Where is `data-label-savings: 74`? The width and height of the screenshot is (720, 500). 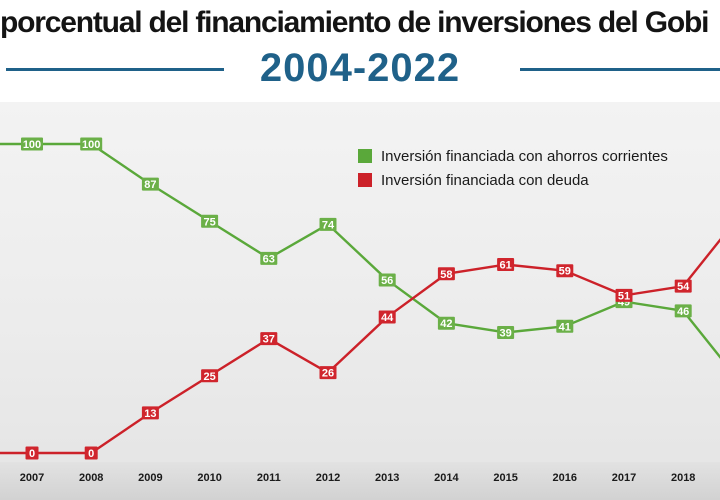
data-label-savings: 74 is located at coordinates (328, 225).